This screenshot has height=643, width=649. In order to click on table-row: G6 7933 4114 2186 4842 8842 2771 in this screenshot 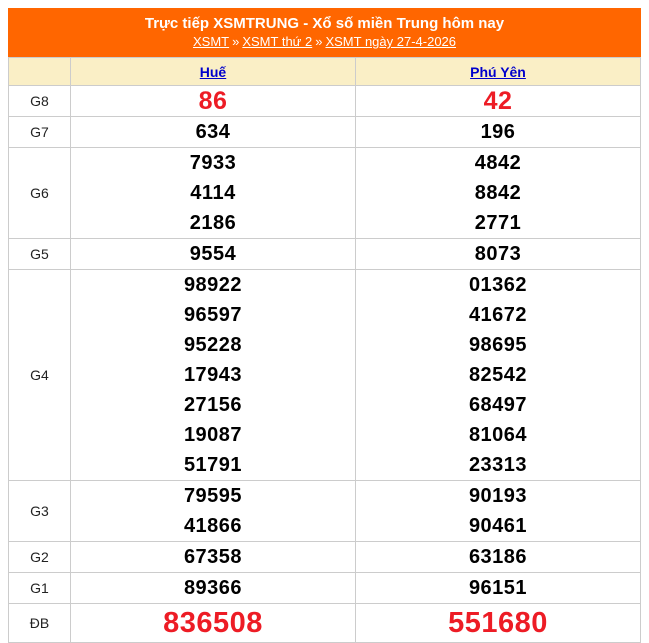, I will do `click(324, 193)`.